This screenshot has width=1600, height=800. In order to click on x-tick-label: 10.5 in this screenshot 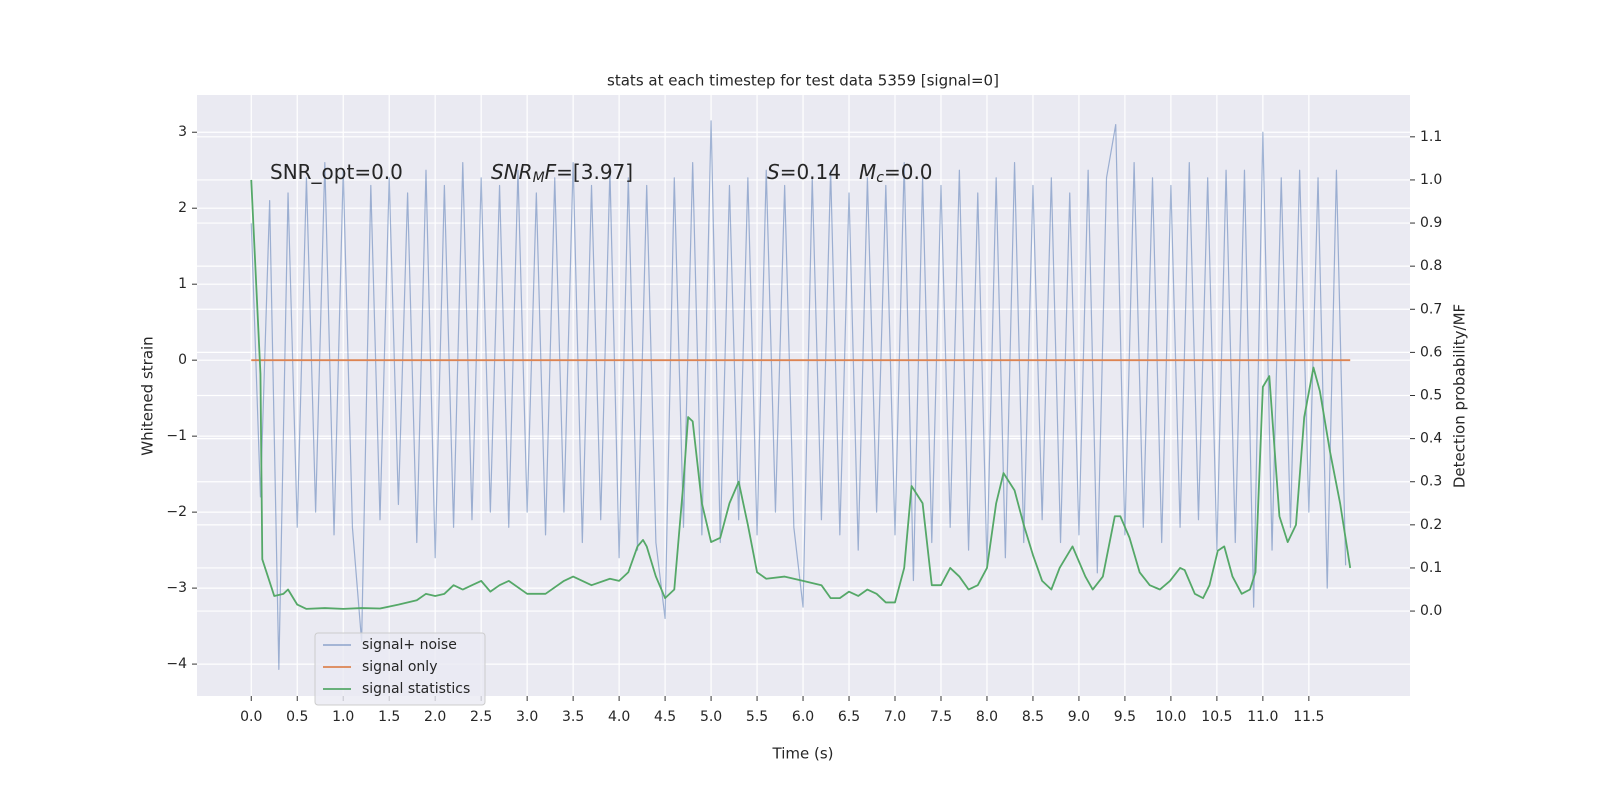, I will do `click(1216, 717)`.